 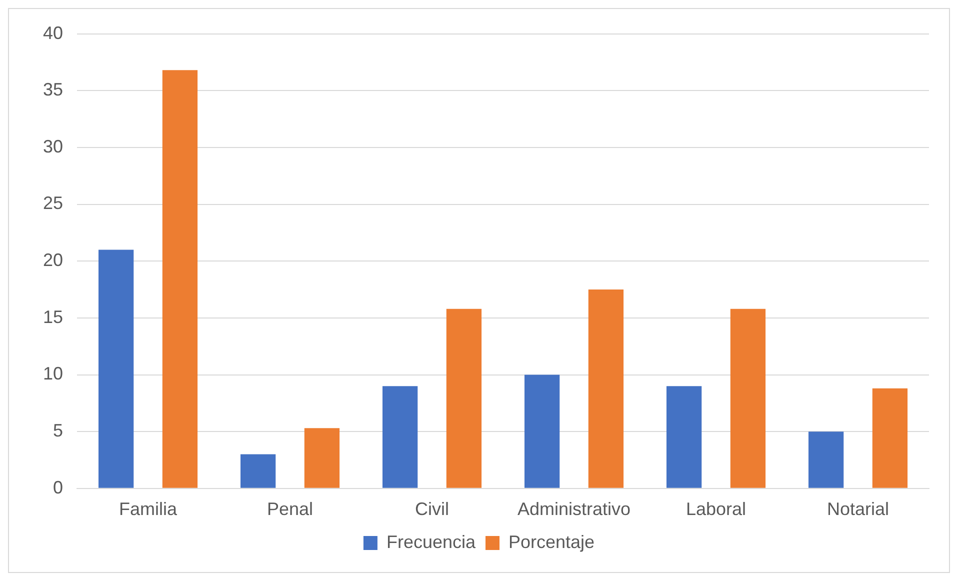 What do you see at coordinates (53, 146) in the screenshot?
I see `y-tick-label: 30` at bounding box center [53, 146].